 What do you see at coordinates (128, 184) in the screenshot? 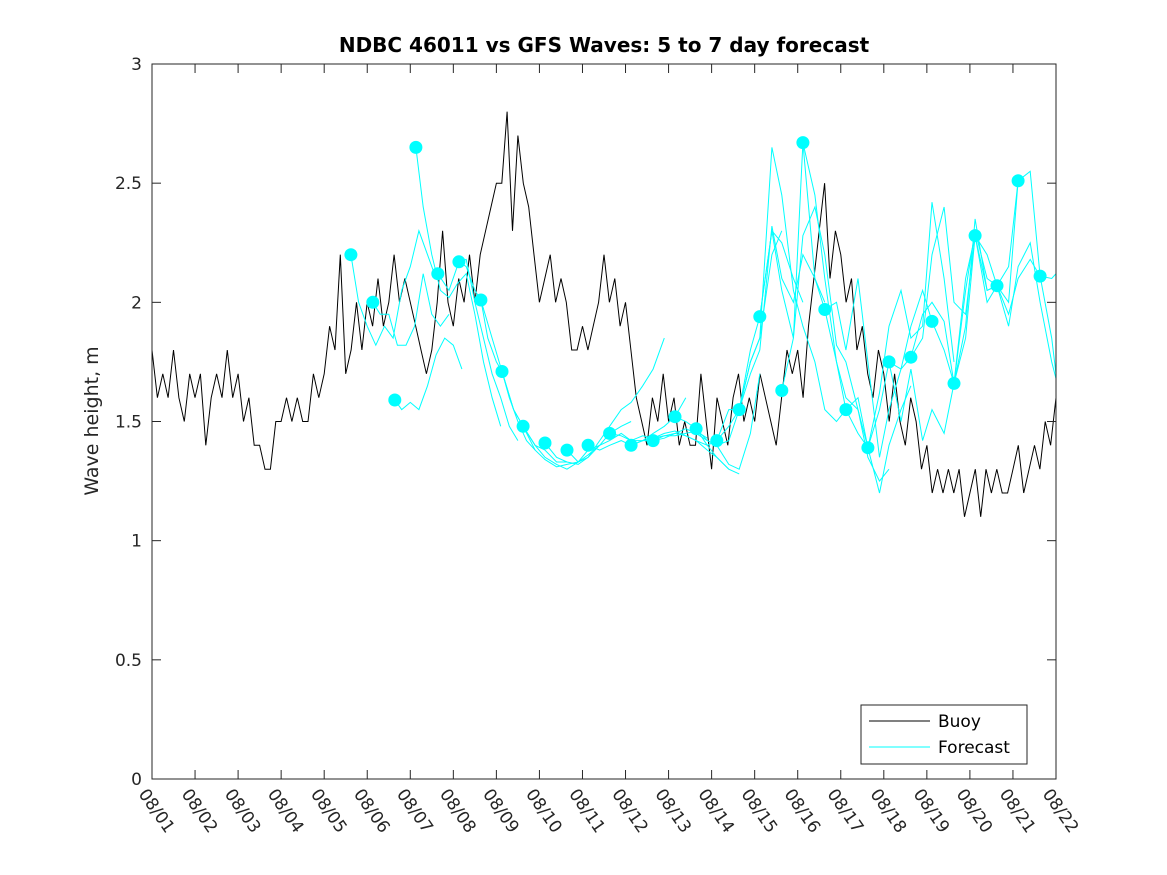
I see `y-tick-label: 2.5` at bounding box center [128, 184].